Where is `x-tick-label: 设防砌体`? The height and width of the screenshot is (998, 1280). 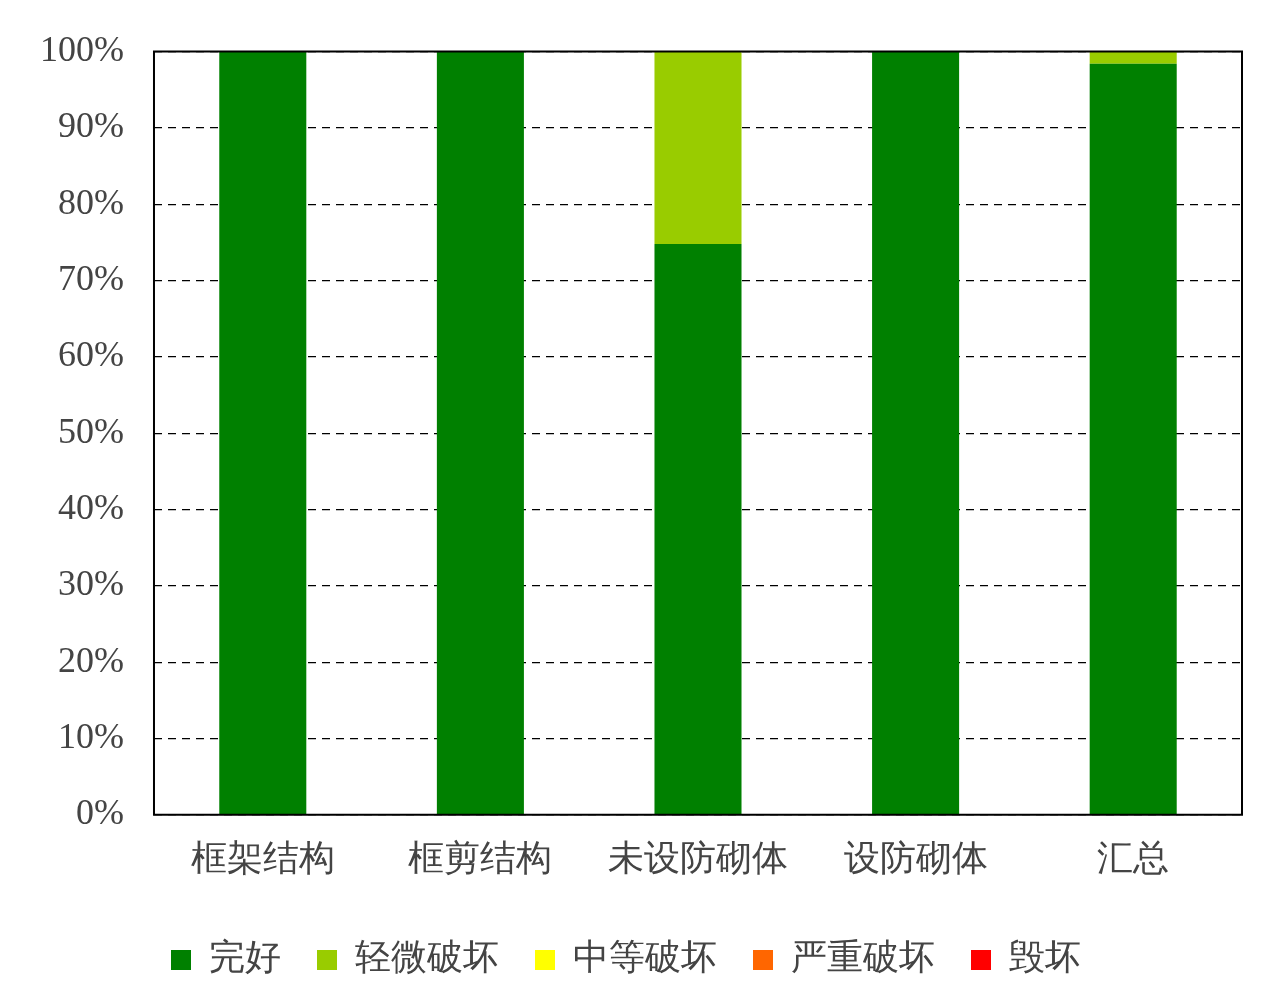
x-tick-label: 设防砌体 is located at coordinates (915, 857).